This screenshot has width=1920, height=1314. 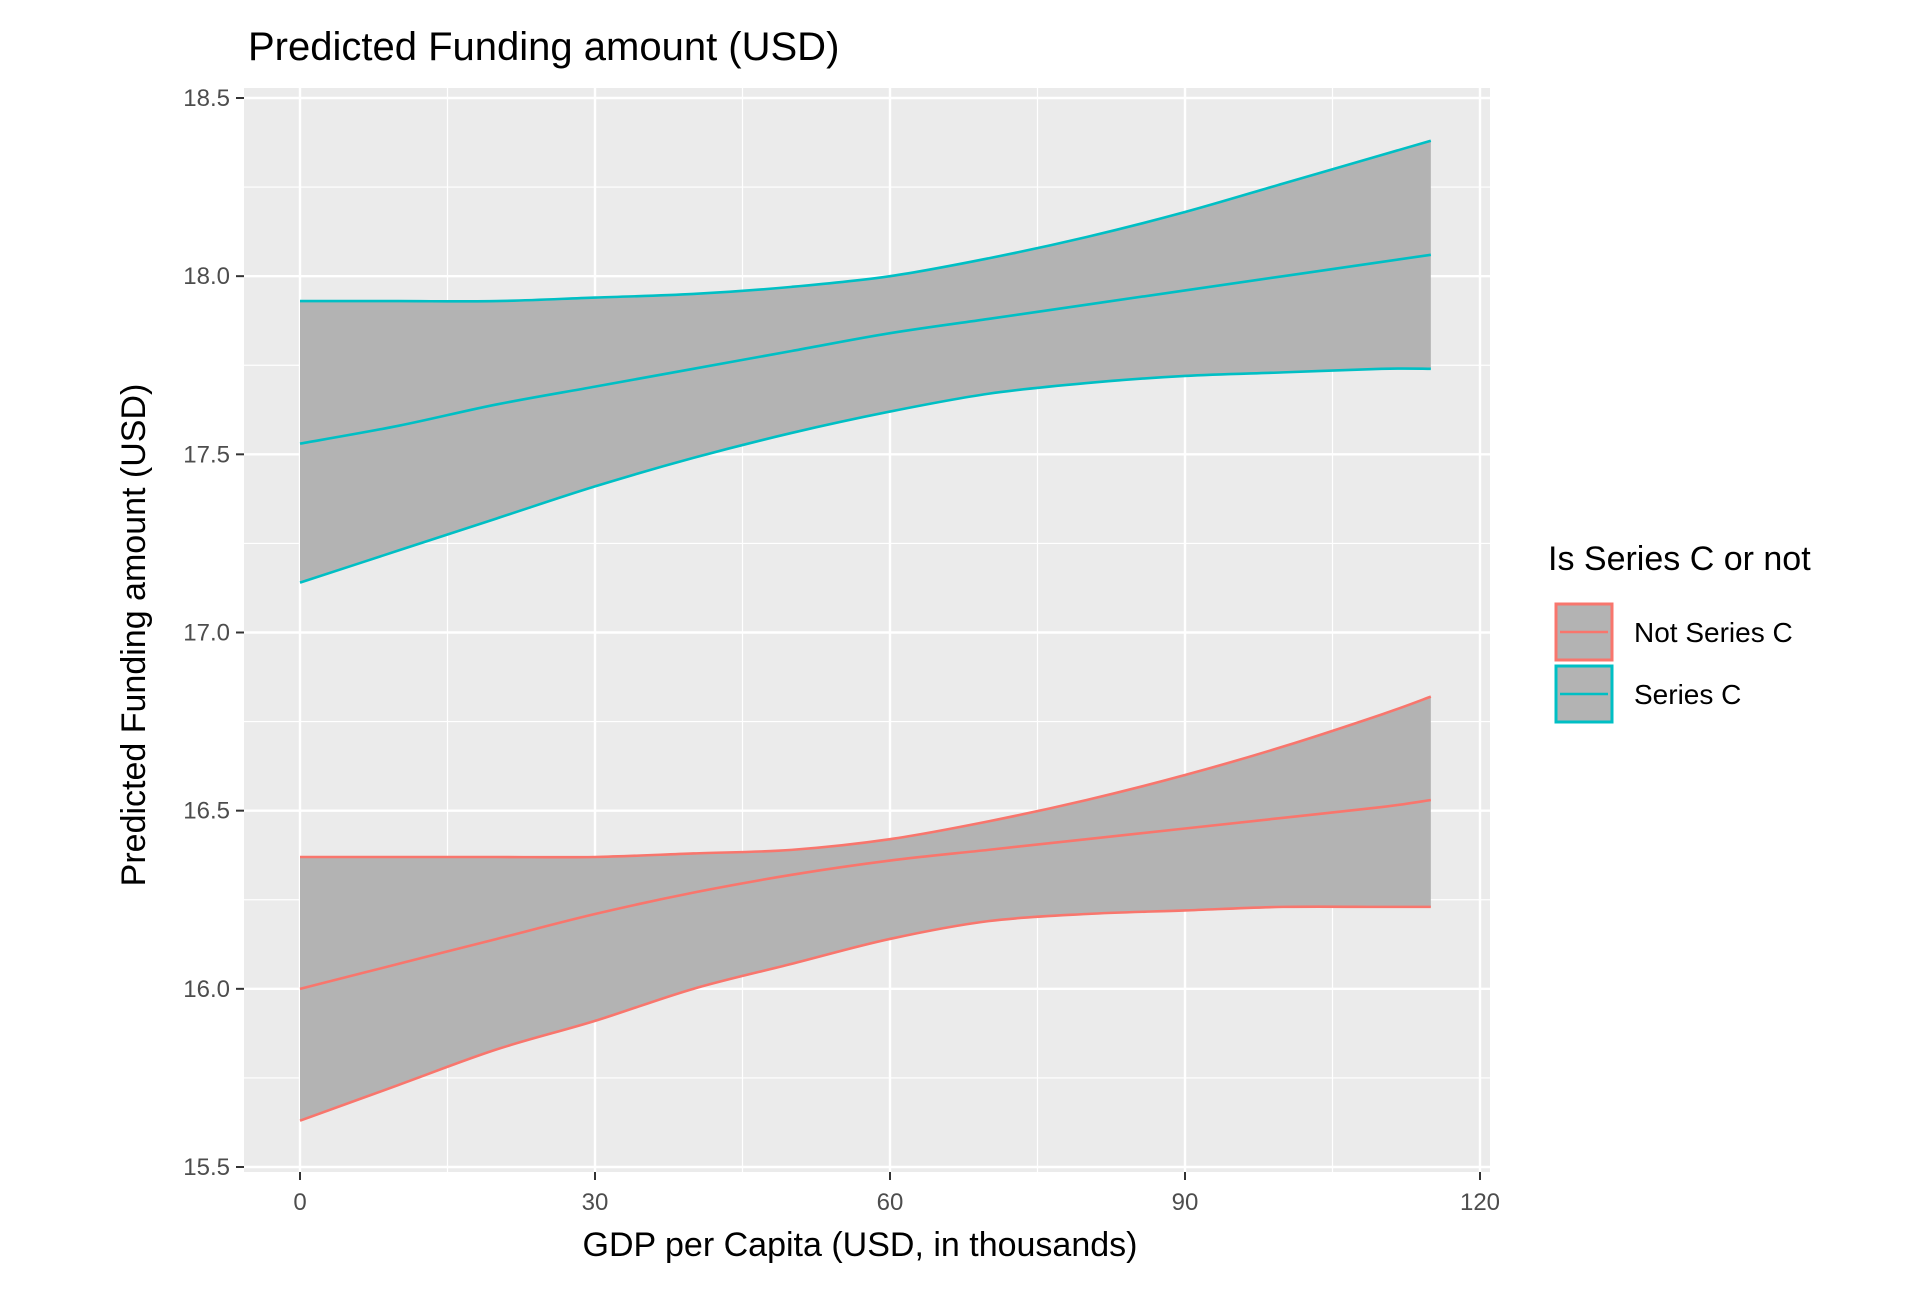 I want to click on y-tick-label: 17.0, so click(x=206, y=633).